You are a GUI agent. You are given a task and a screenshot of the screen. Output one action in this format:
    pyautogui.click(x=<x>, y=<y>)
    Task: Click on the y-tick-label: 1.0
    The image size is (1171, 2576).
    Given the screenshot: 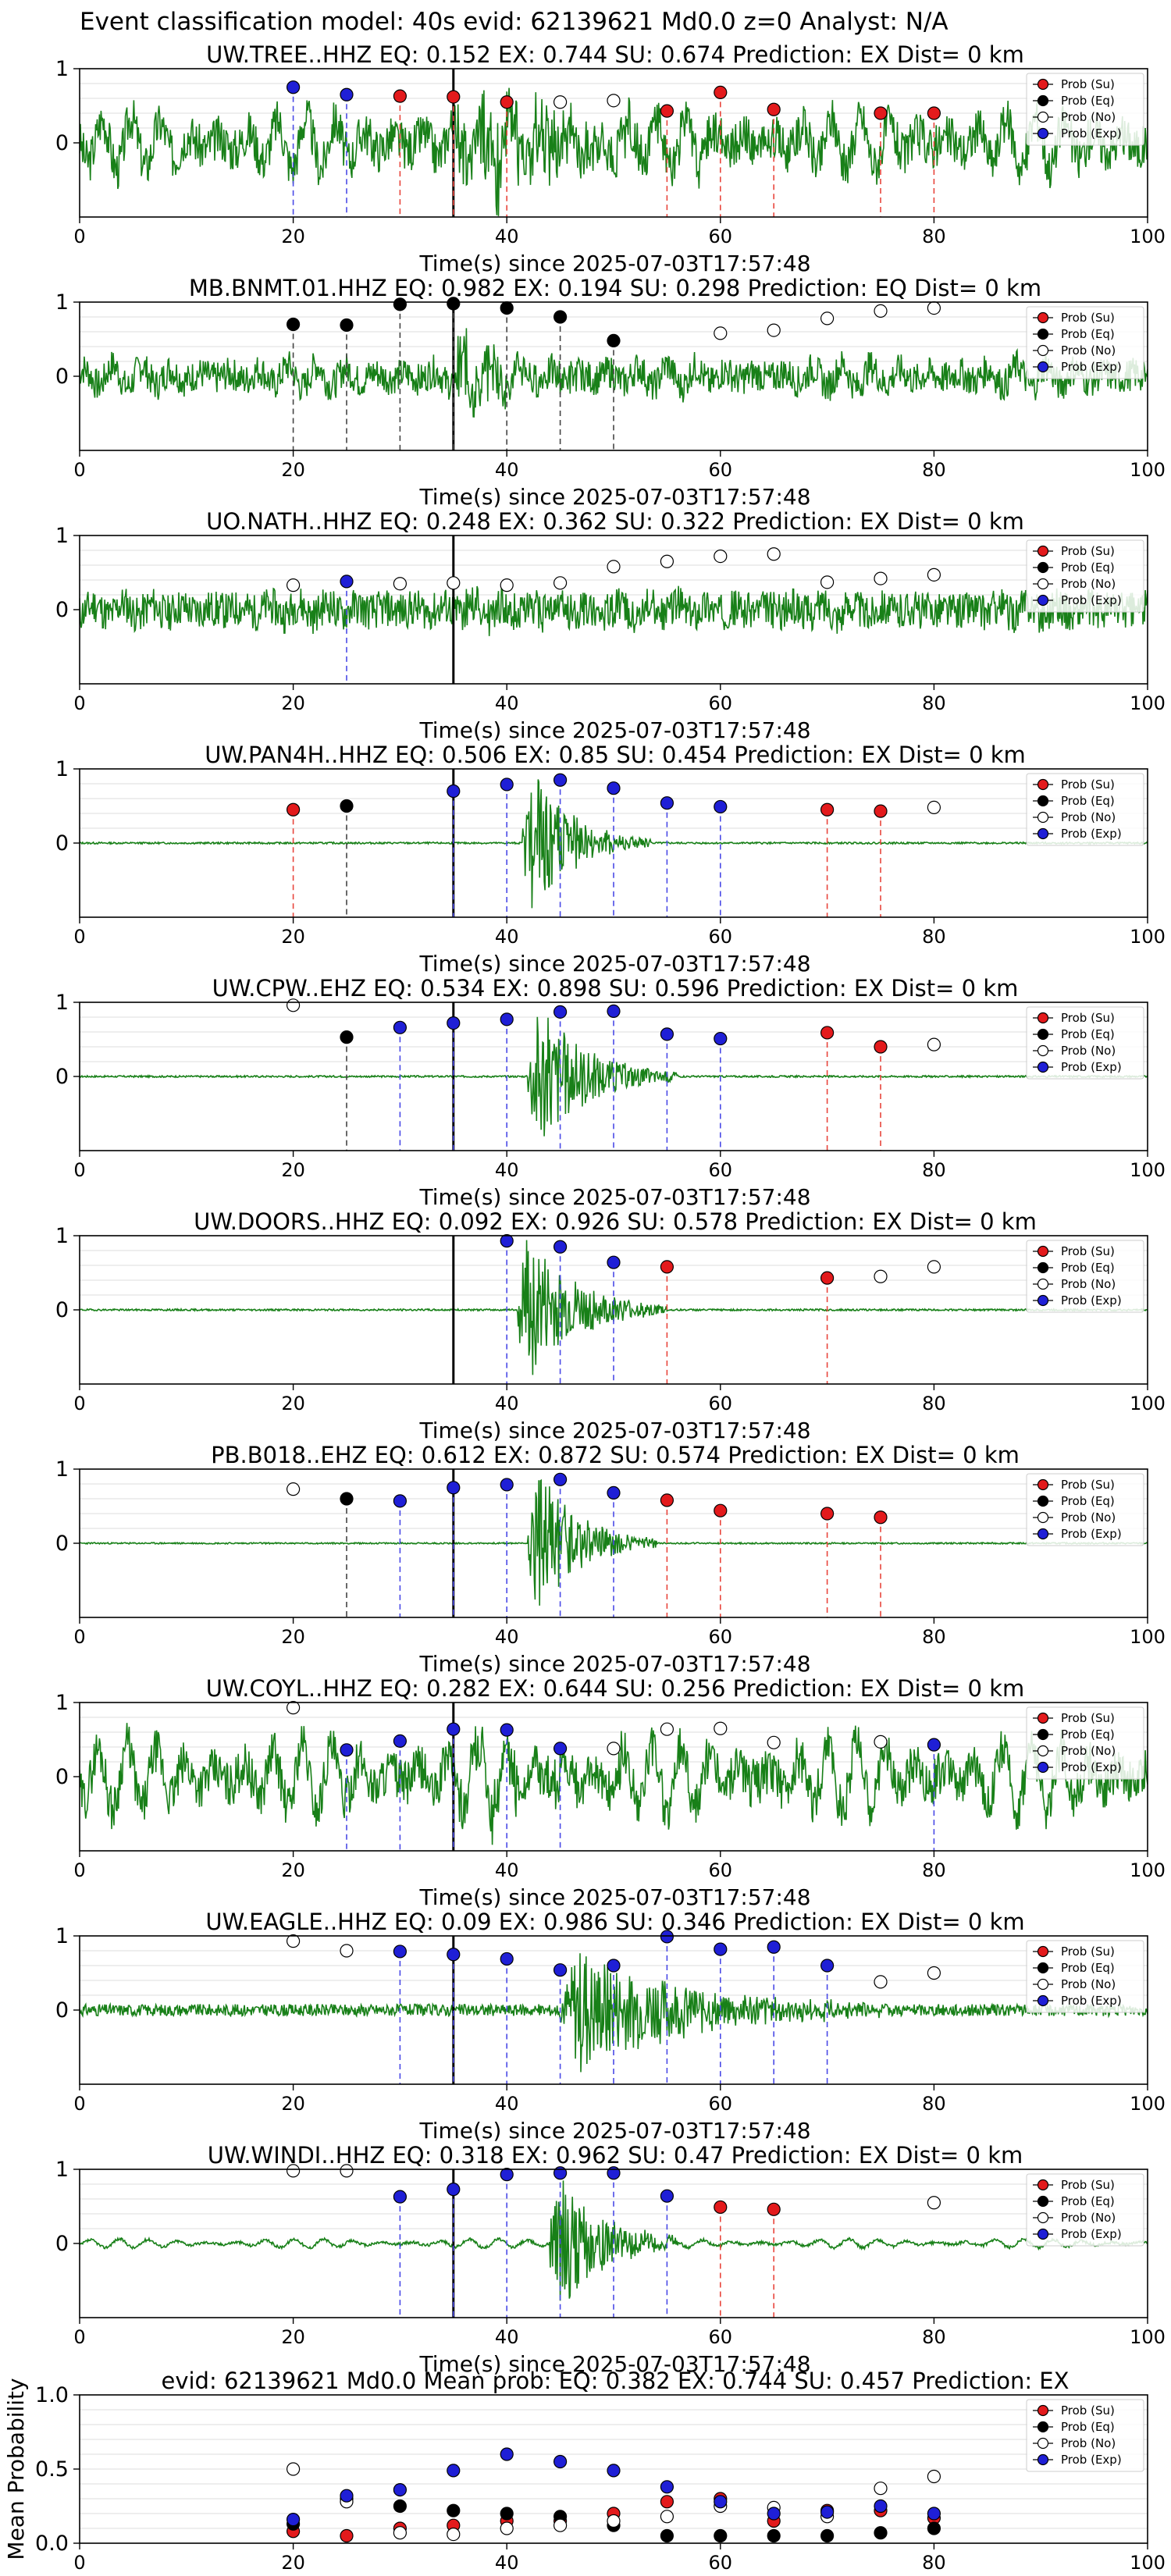 What is the action you would take?
    pyautogui.click(x=52, y=2395)
    